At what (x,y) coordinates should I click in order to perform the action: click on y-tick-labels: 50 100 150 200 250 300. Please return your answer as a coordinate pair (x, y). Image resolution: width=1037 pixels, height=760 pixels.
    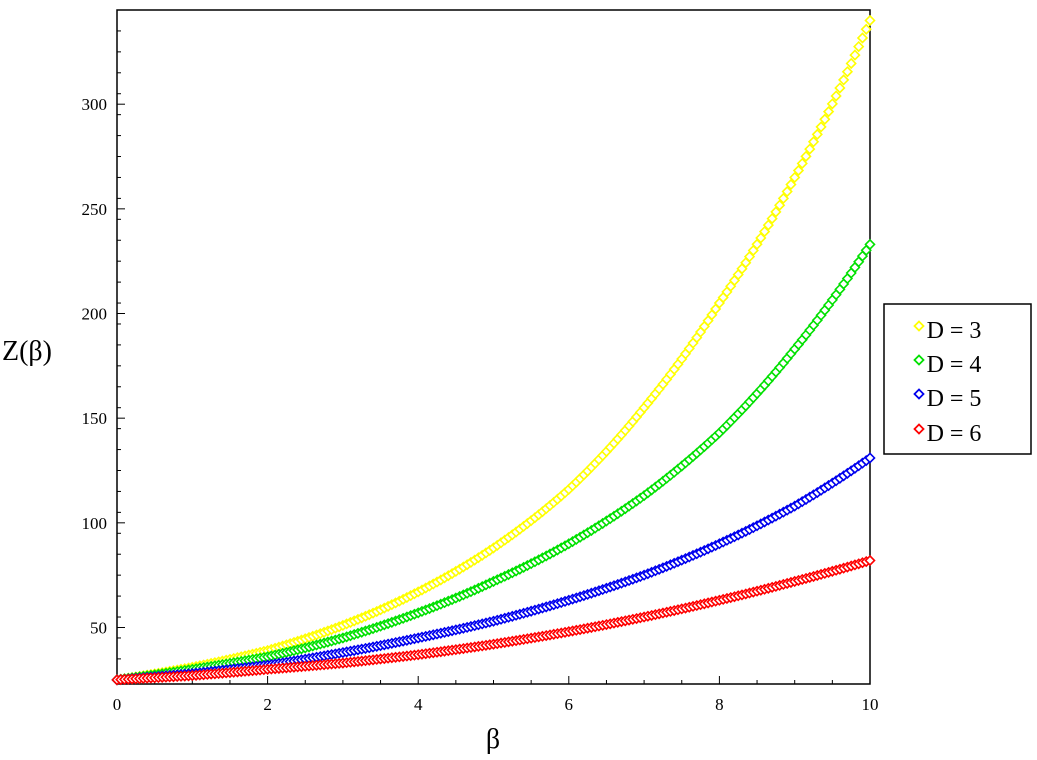
    Looking at the image, I should click on (95, 366).